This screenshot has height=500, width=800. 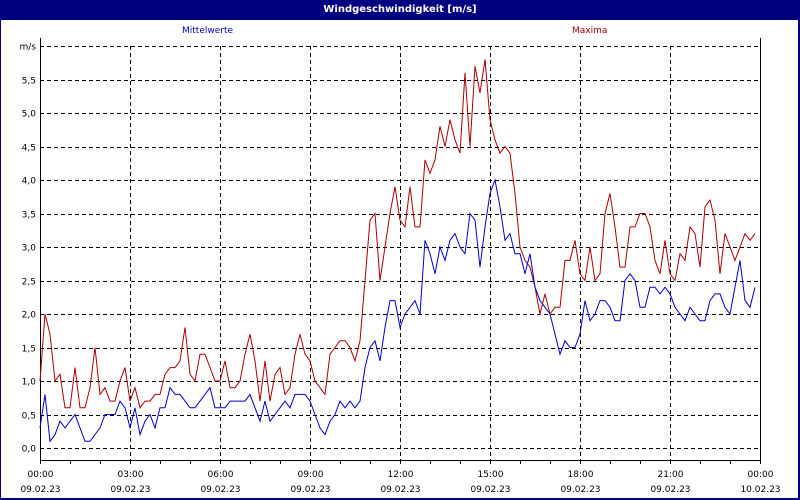 I want to click on legend-maxima: Maxima, so click(x=590, y=31).